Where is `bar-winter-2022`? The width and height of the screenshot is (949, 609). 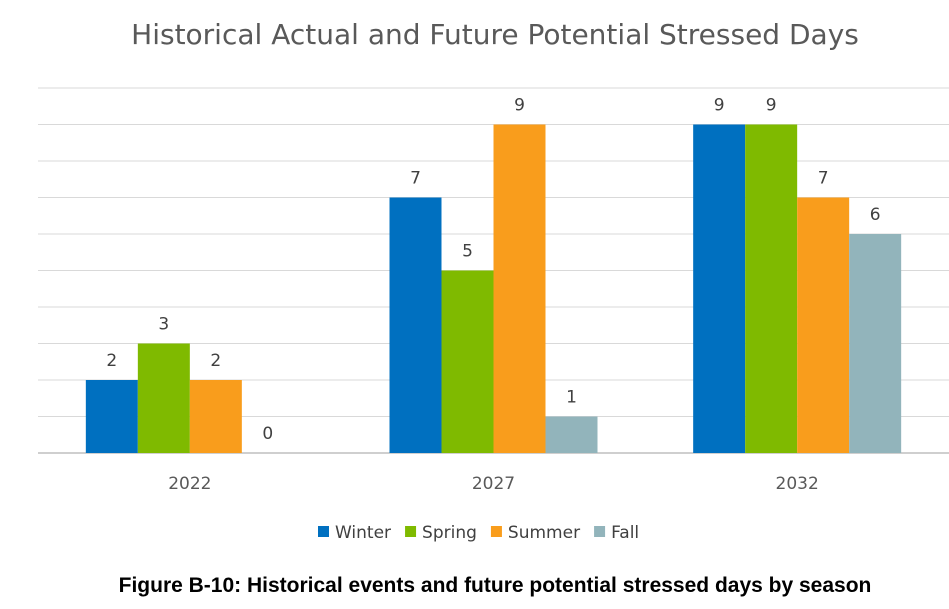
bar-winter-2022 is located at coordinates (111, 416).